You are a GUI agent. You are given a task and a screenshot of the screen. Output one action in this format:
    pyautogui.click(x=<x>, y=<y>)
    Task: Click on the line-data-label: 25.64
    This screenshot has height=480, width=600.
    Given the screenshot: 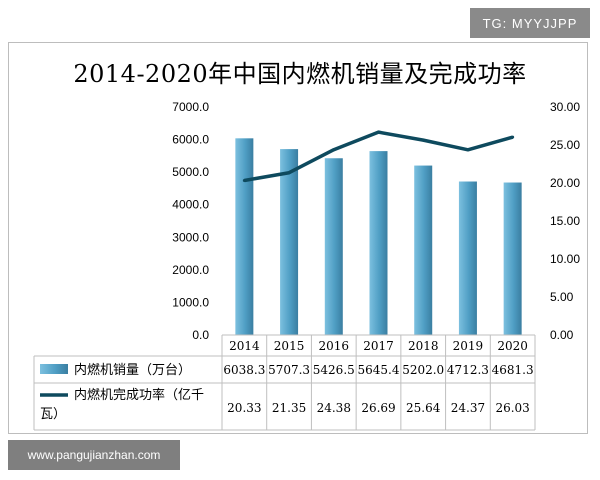 What is the action you would take?
    pyautogui.click(x=423, y=408)
    